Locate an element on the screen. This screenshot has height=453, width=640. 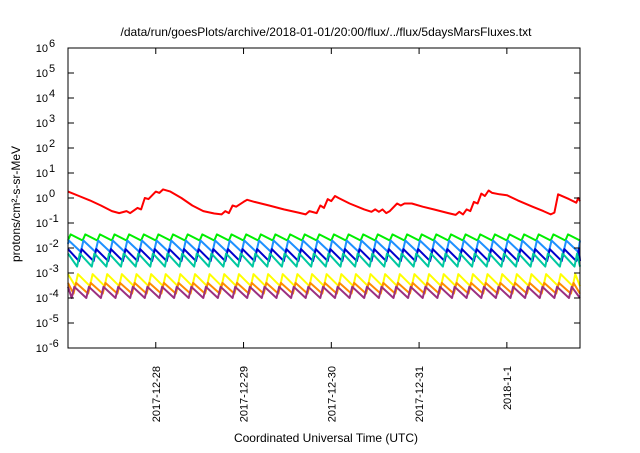
y-tick-exponent: -4 is located at coordinates (54, 294).